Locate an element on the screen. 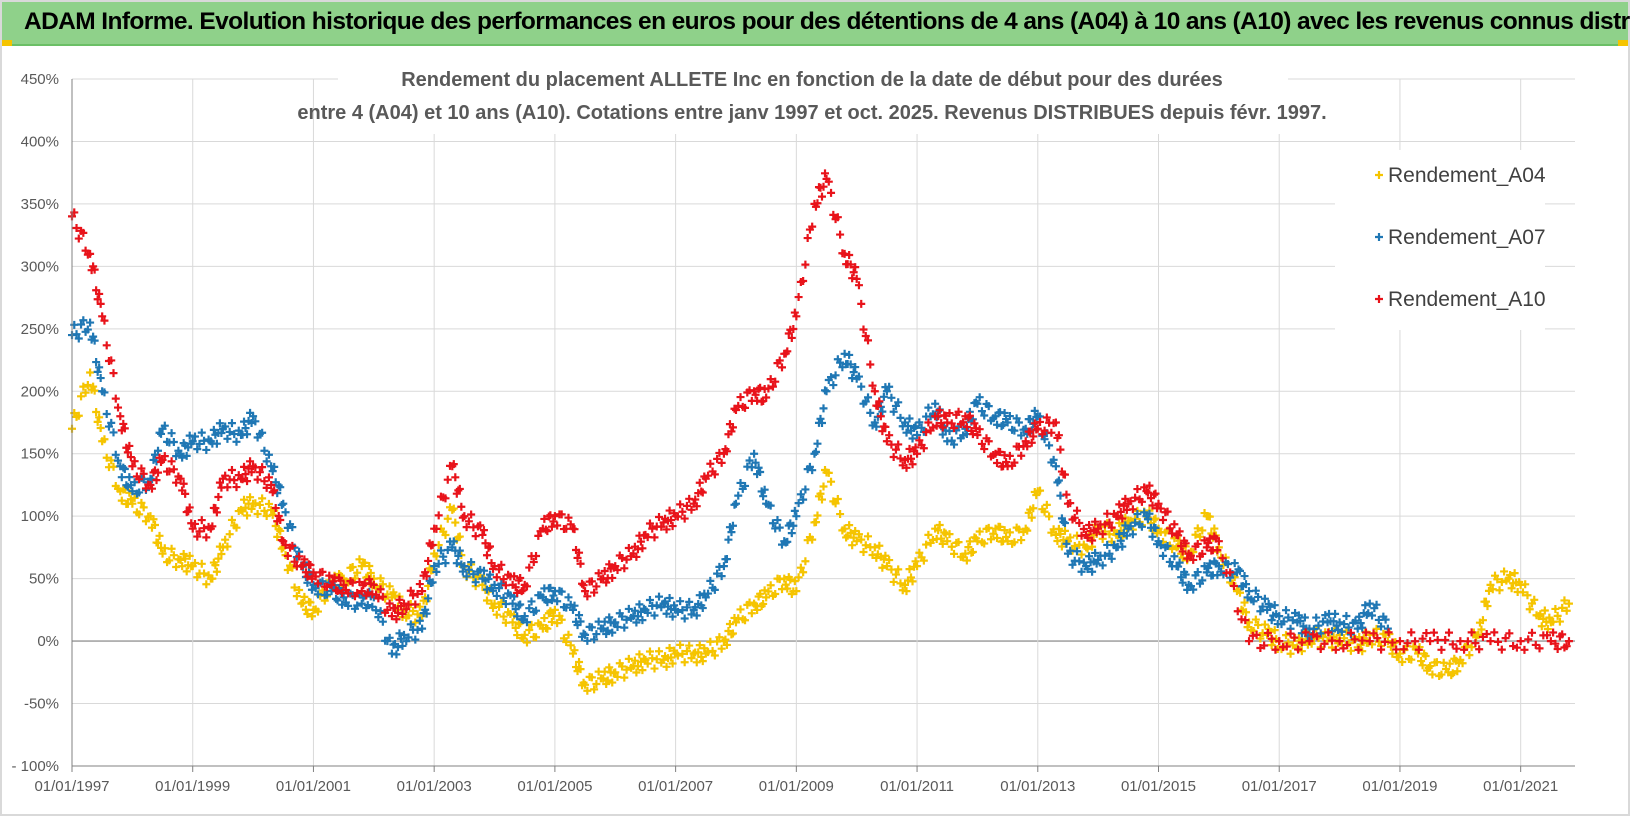 This screenshot has height=816, width=1630. x-tick-label: 01/01/2019 is located at coordinates (1399, 786).